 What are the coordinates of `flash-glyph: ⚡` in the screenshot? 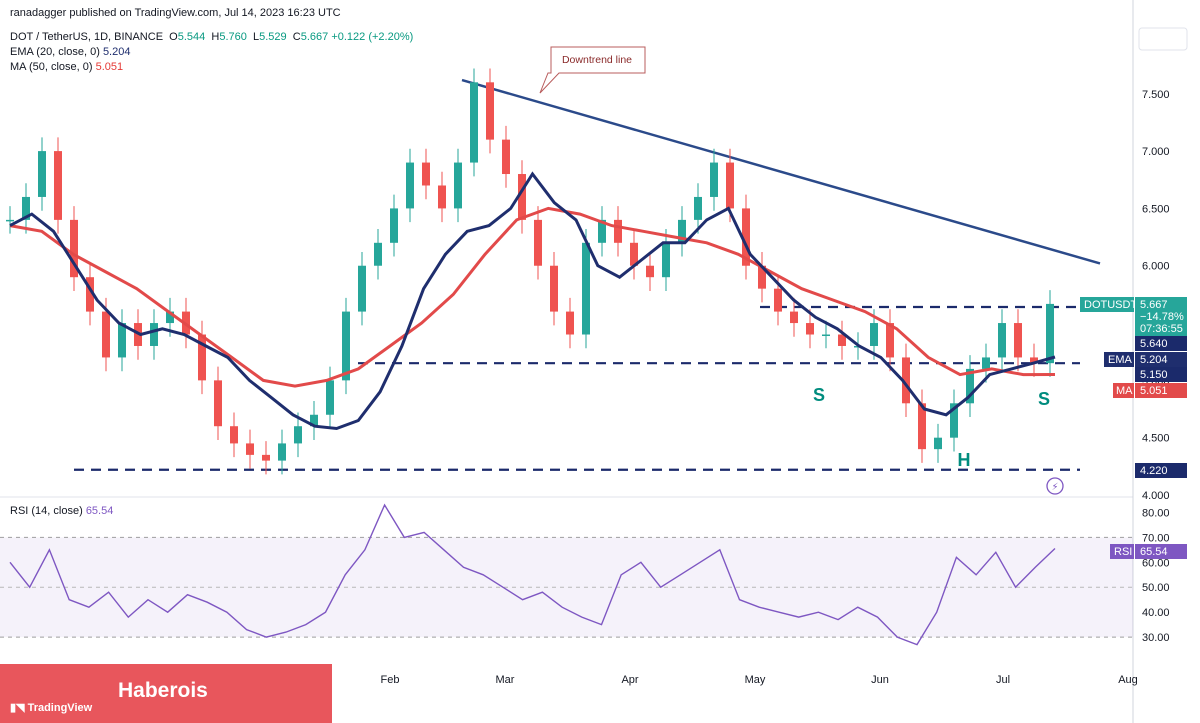 It's located at (1054, 487).